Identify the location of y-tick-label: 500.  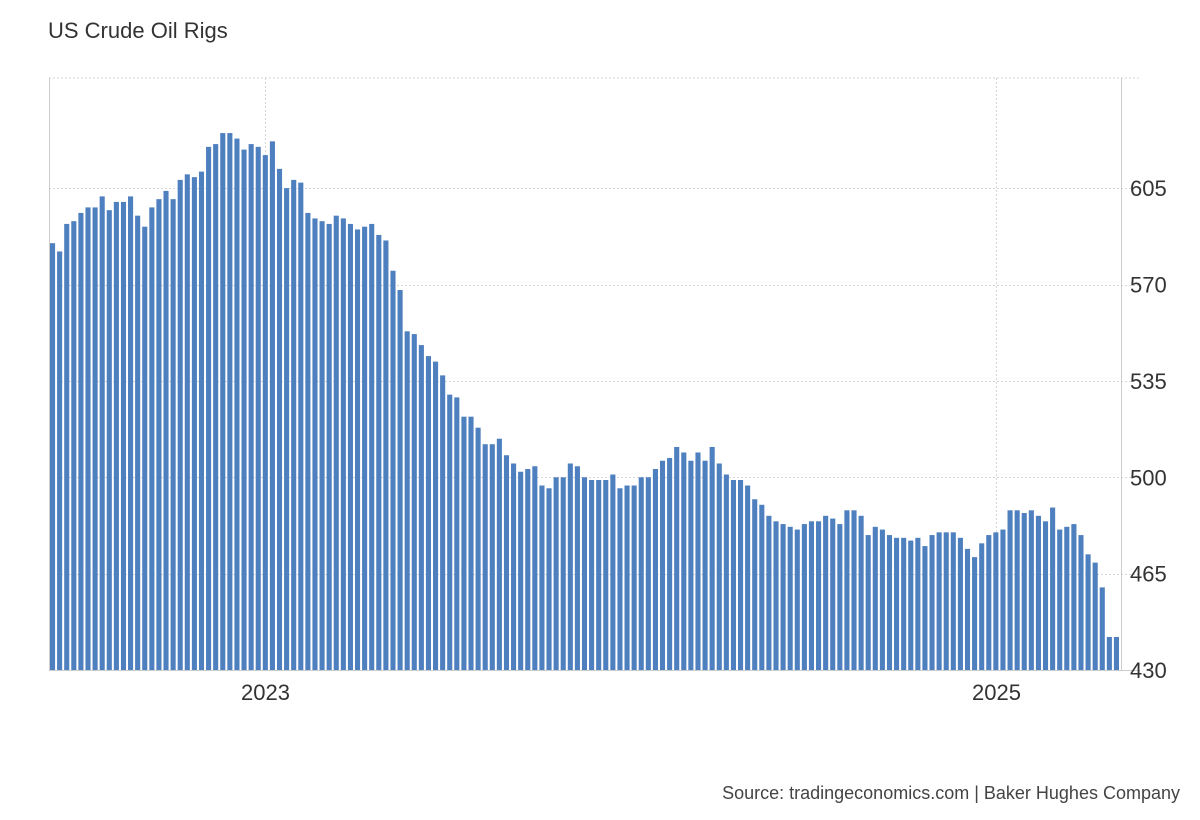
(1148, 477).